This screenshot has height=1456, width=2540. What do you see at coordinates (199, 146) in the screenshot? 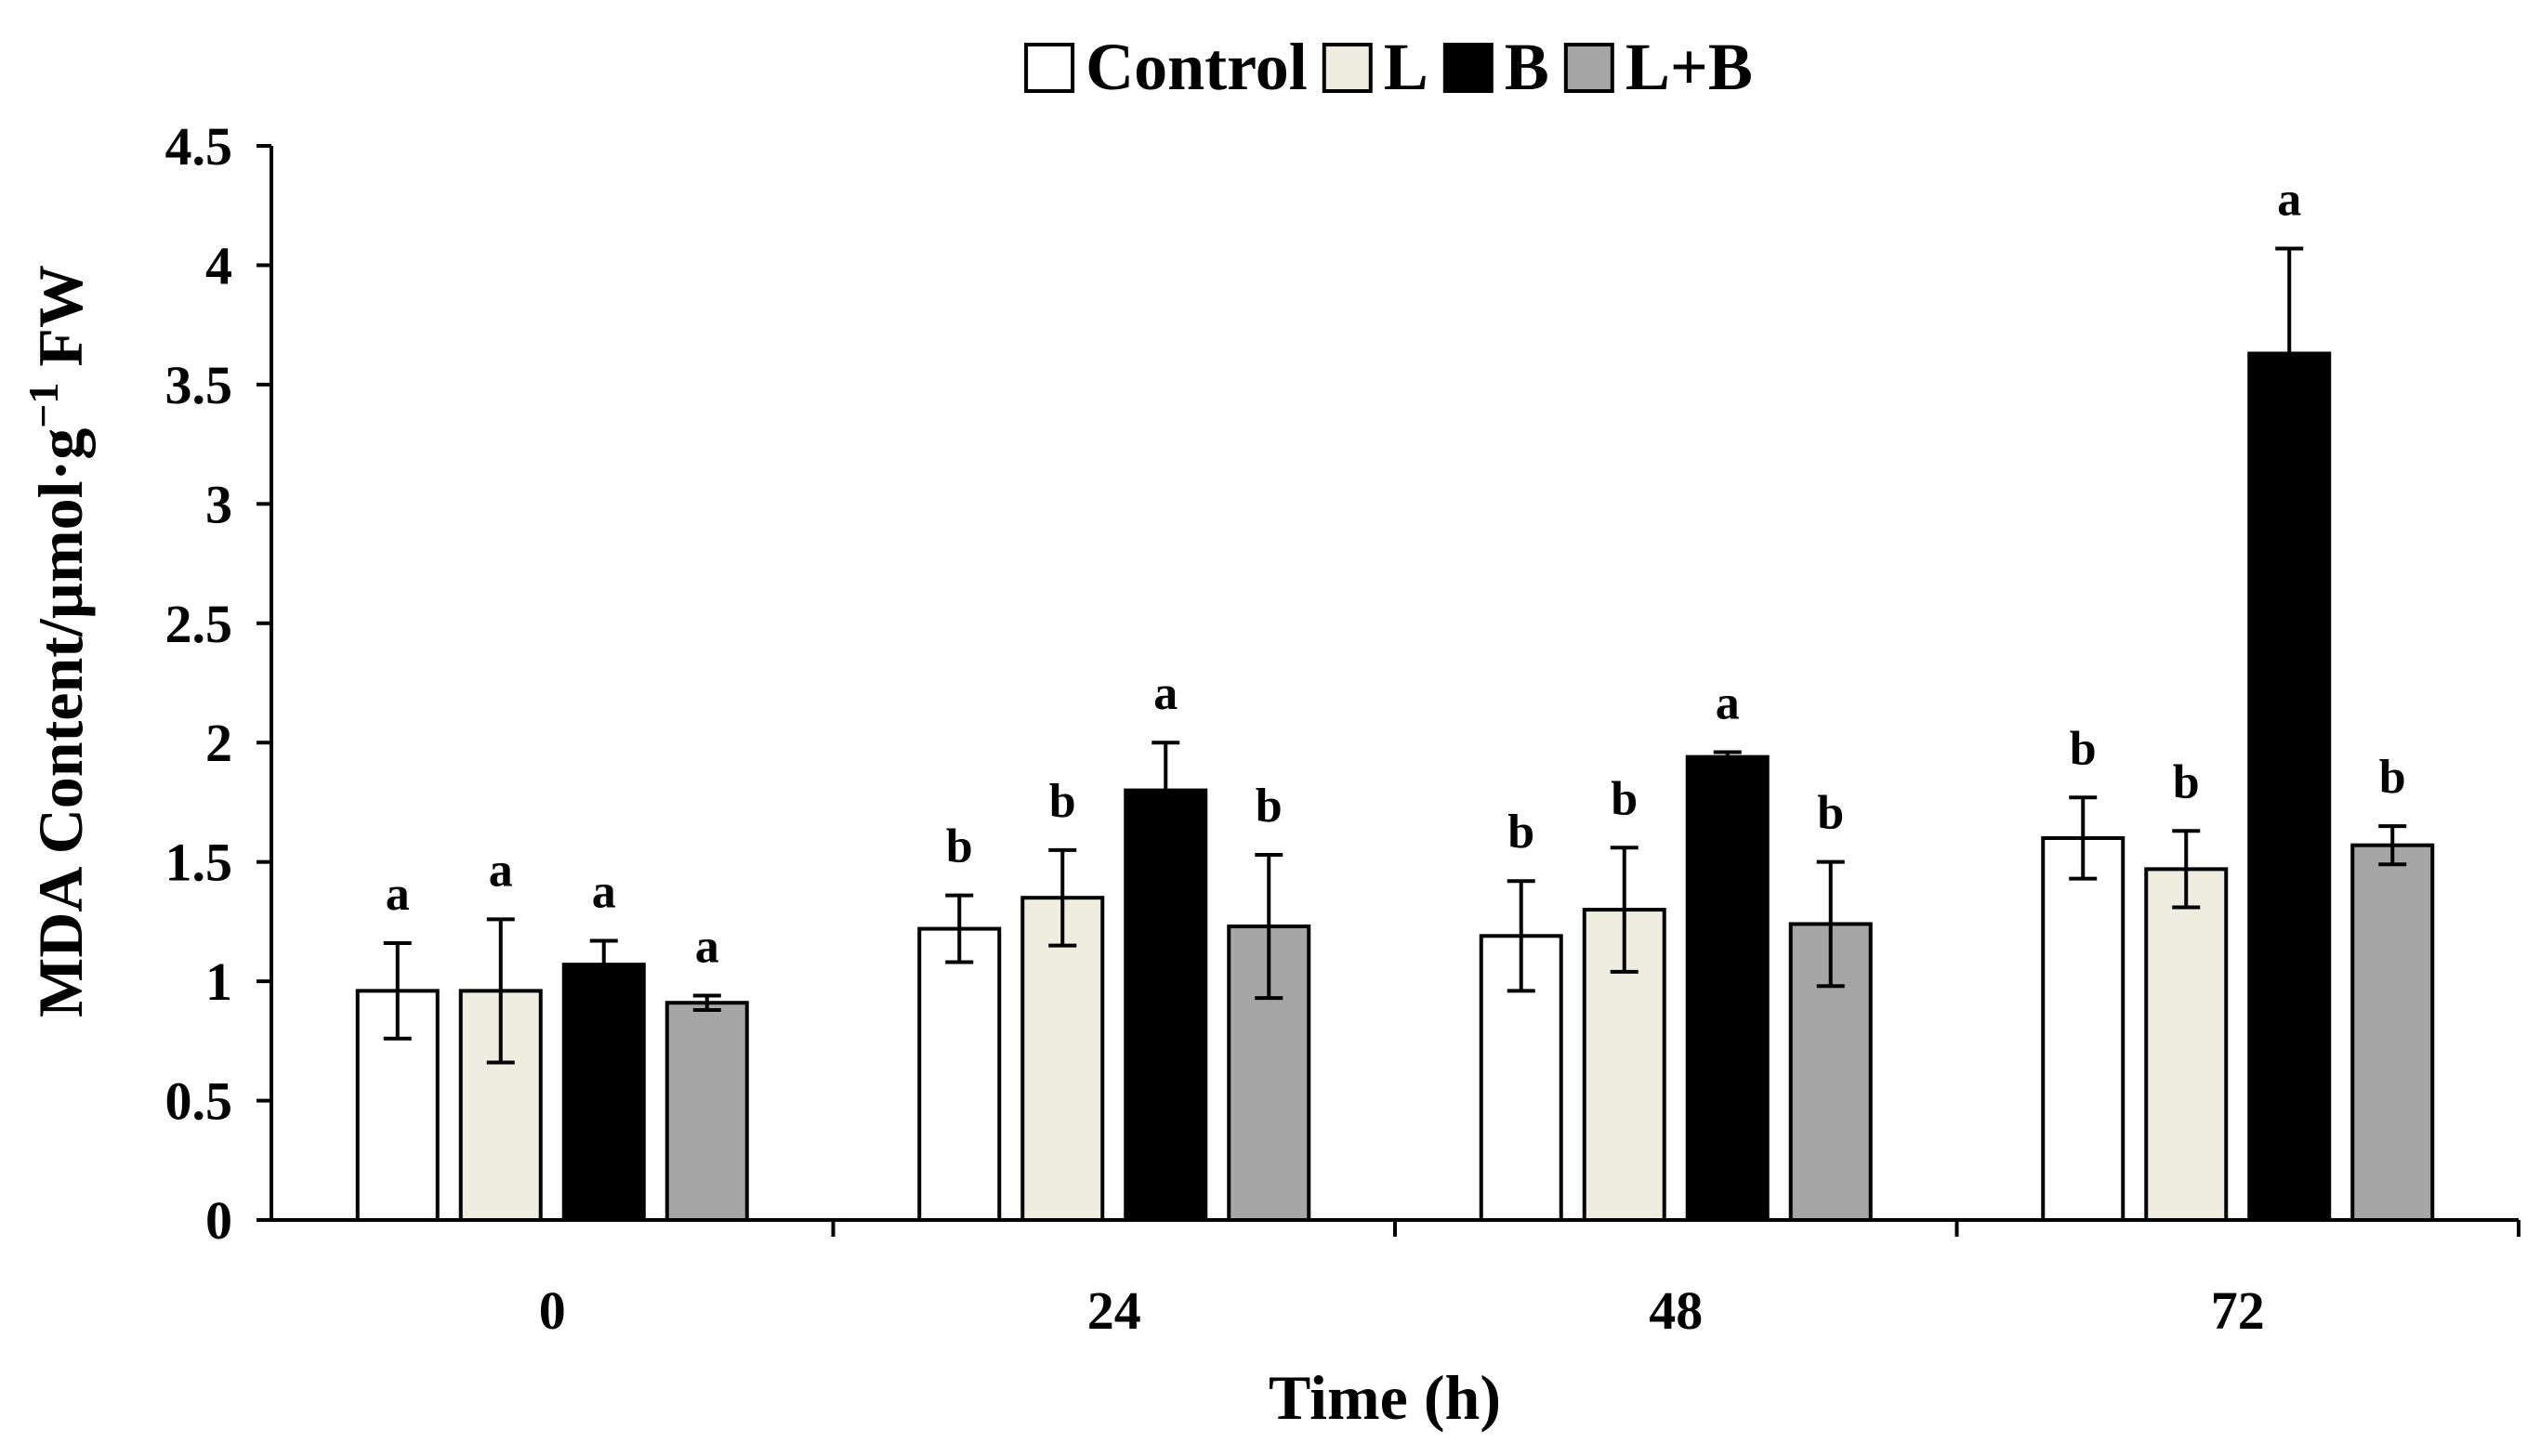
I see `y-tick-label: 4.5` at bounding box center [199, 146].